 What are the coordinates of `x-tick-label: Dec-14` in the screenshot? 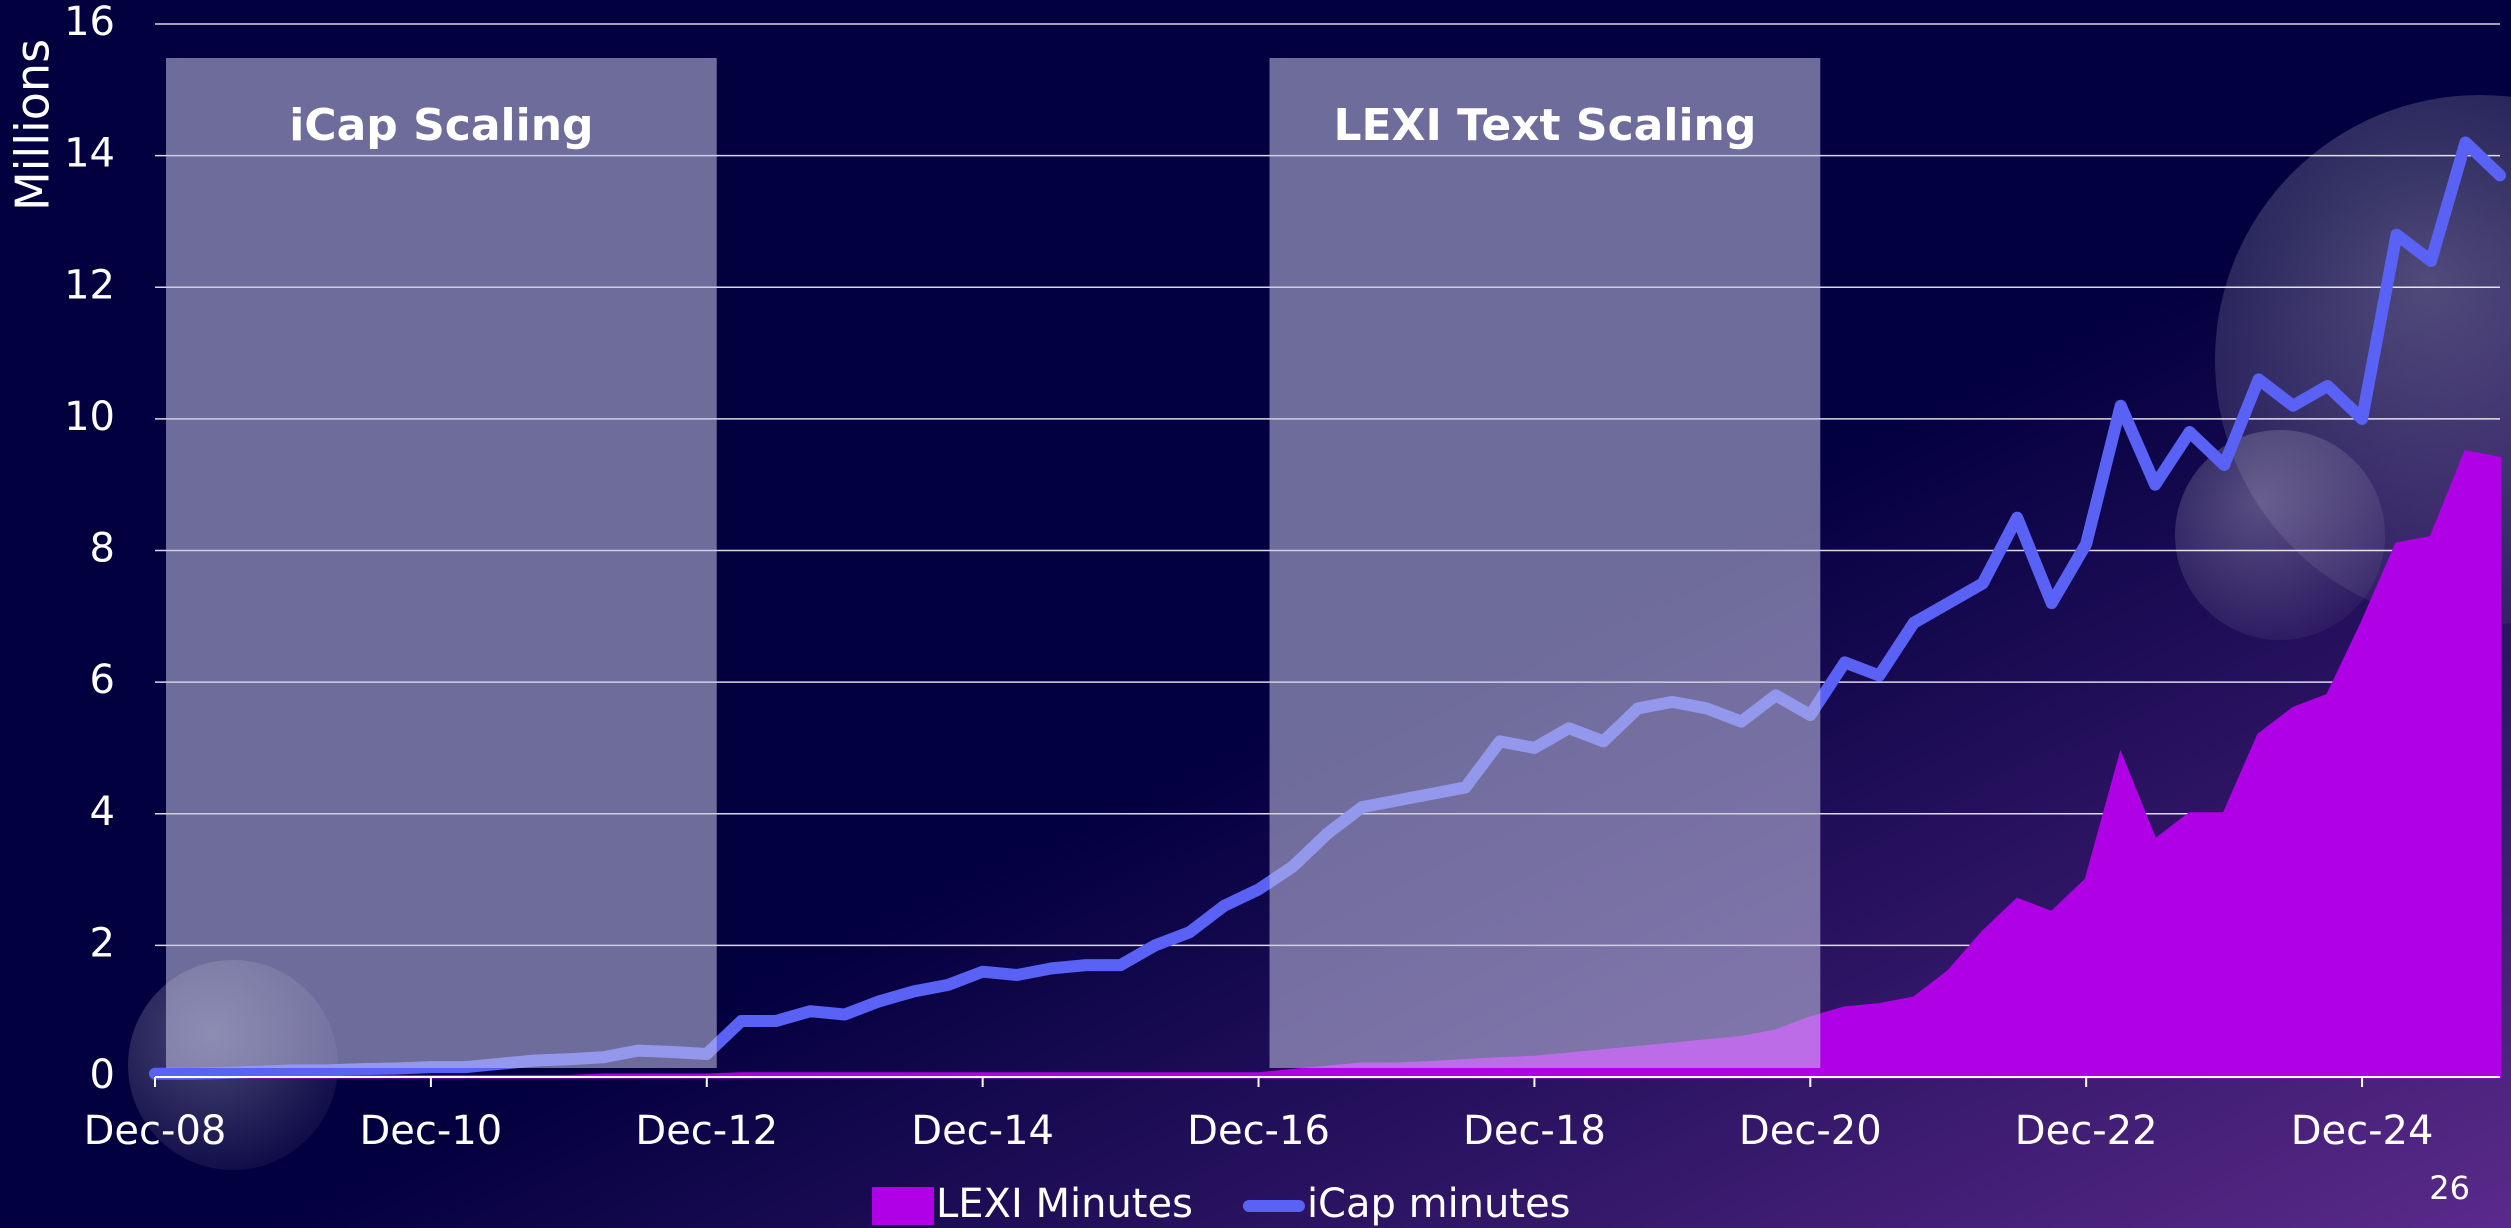 It's located at (982, 1131).